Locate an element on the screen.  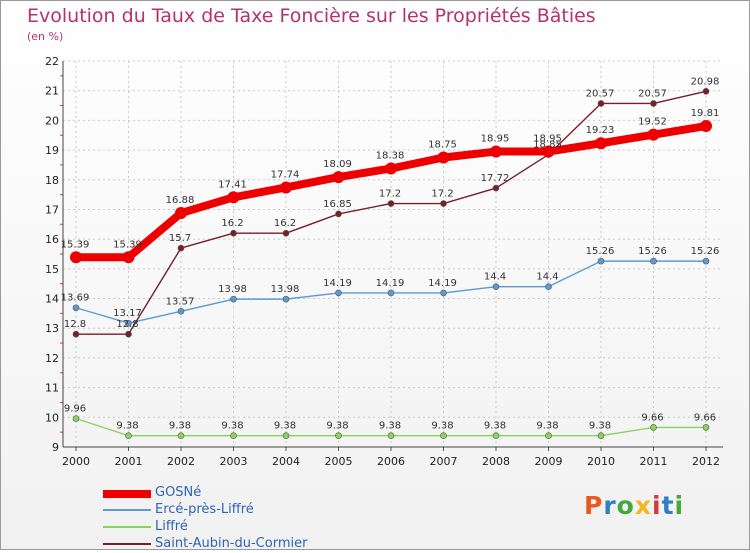
data-label: 18.75 is located at coordinates (442, 145).